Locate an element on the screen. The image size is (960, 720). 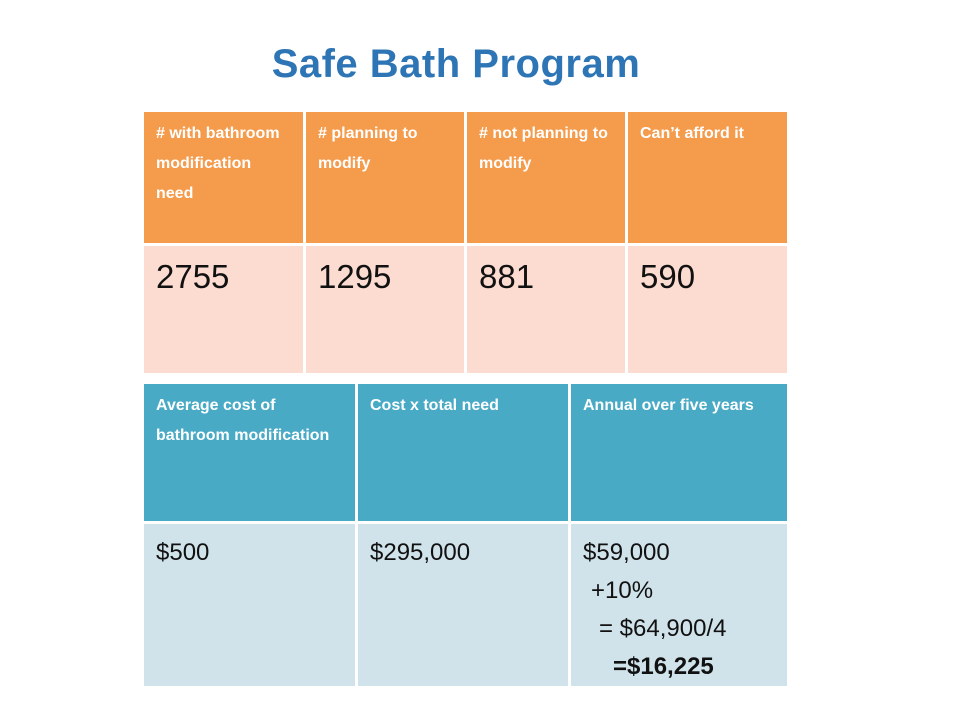
header-cant-afford: Can’t afford it is located at coordinates (707, 177).